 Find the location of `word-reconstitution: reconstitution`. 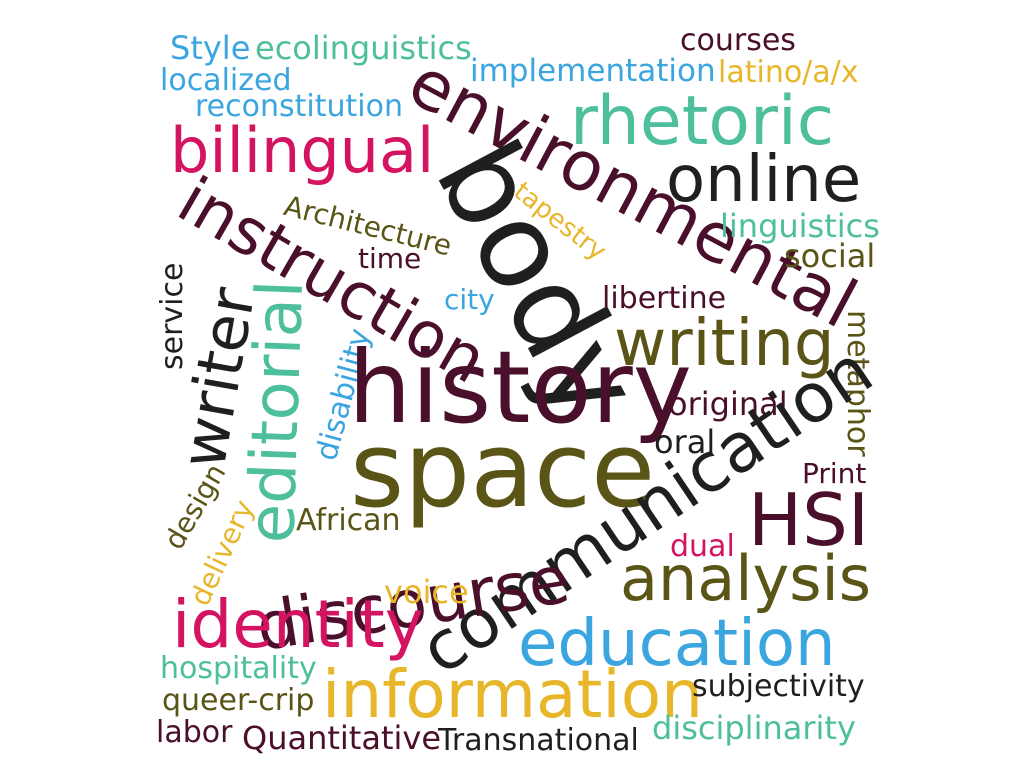

word-reconstitution: reconstitution is located at coordinates (299, 106).